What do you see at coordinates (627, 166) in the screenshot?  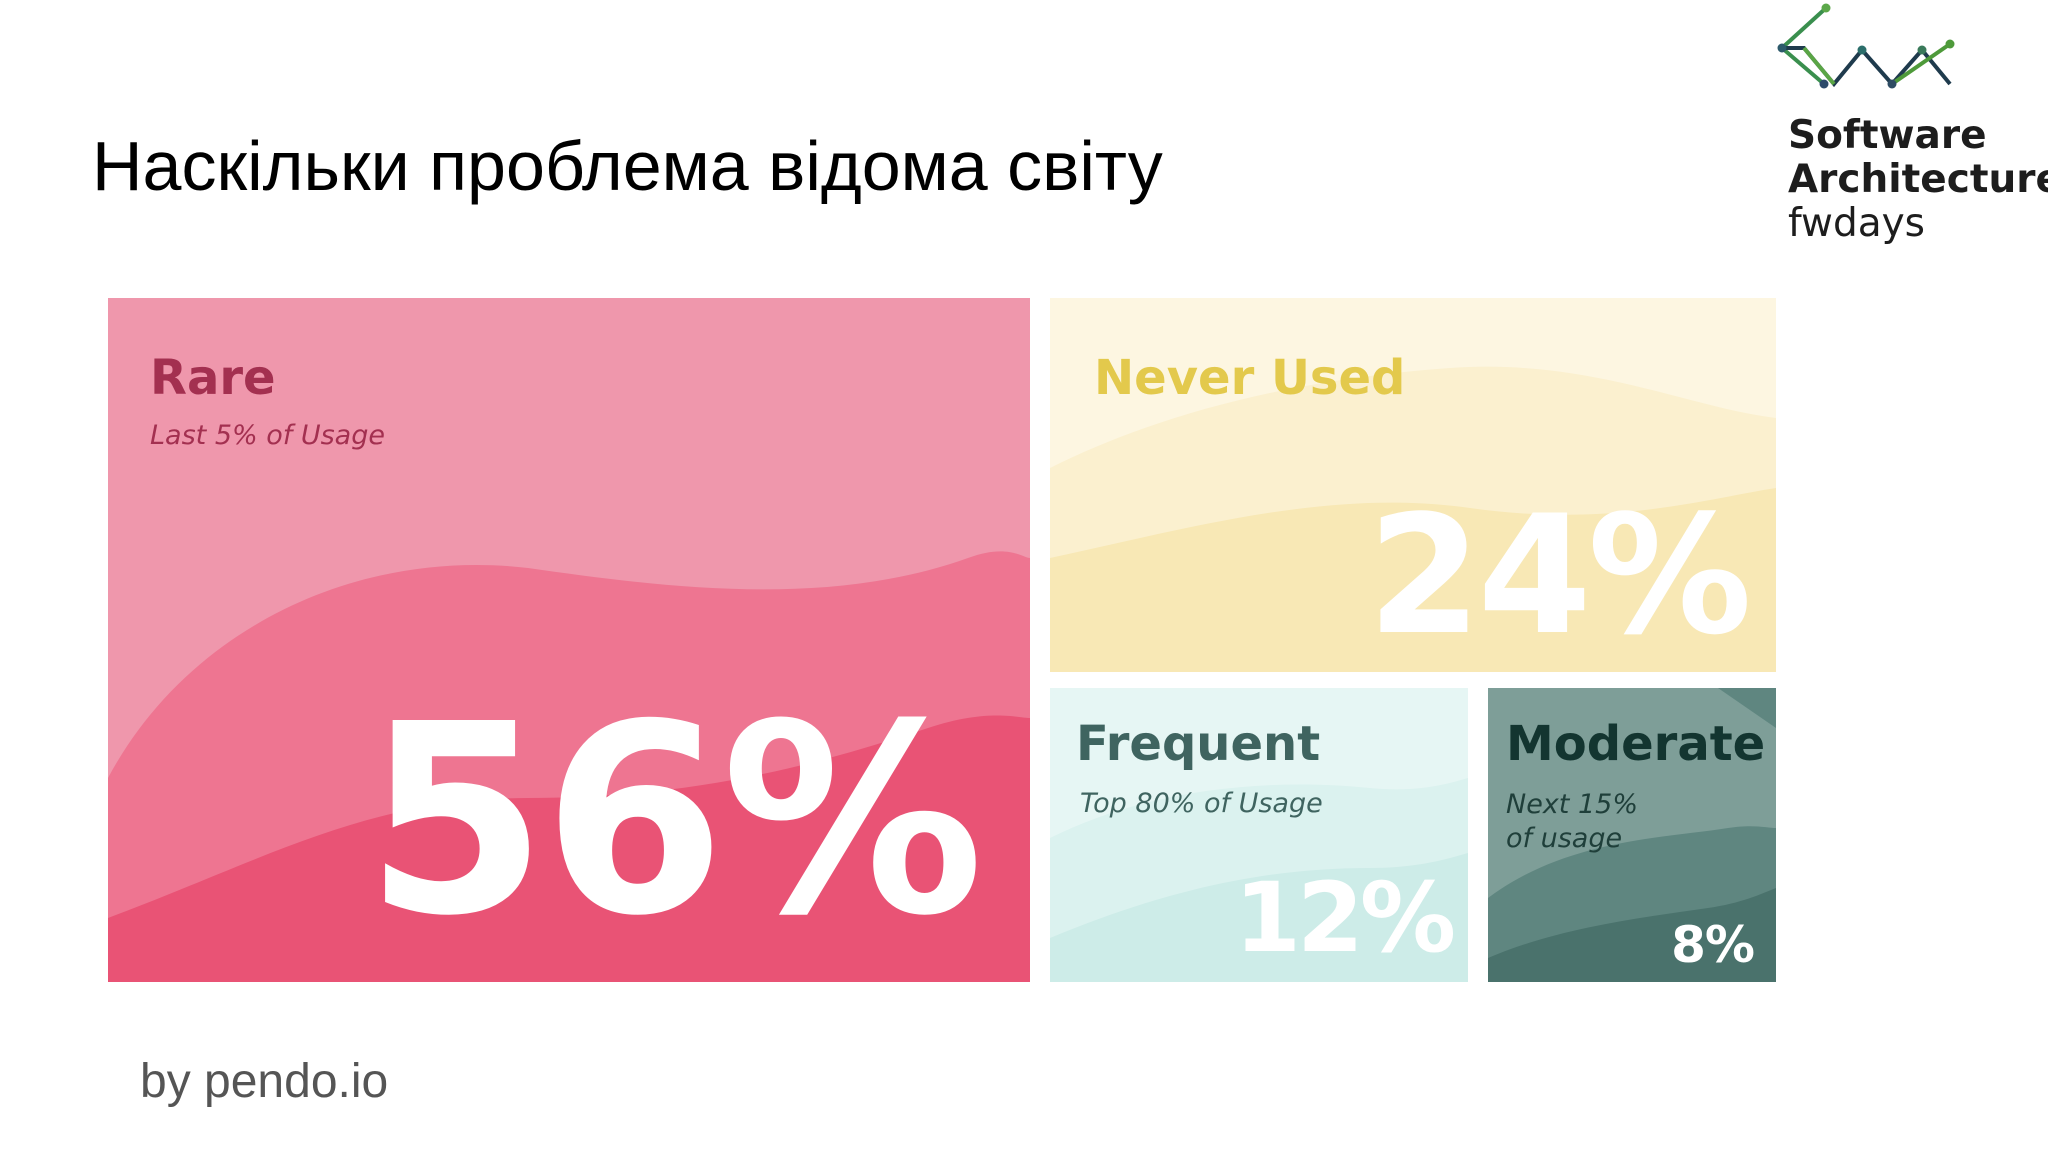 I see `slide-title: Наскільки проблема відома світу` at bounding box center [627, 166].